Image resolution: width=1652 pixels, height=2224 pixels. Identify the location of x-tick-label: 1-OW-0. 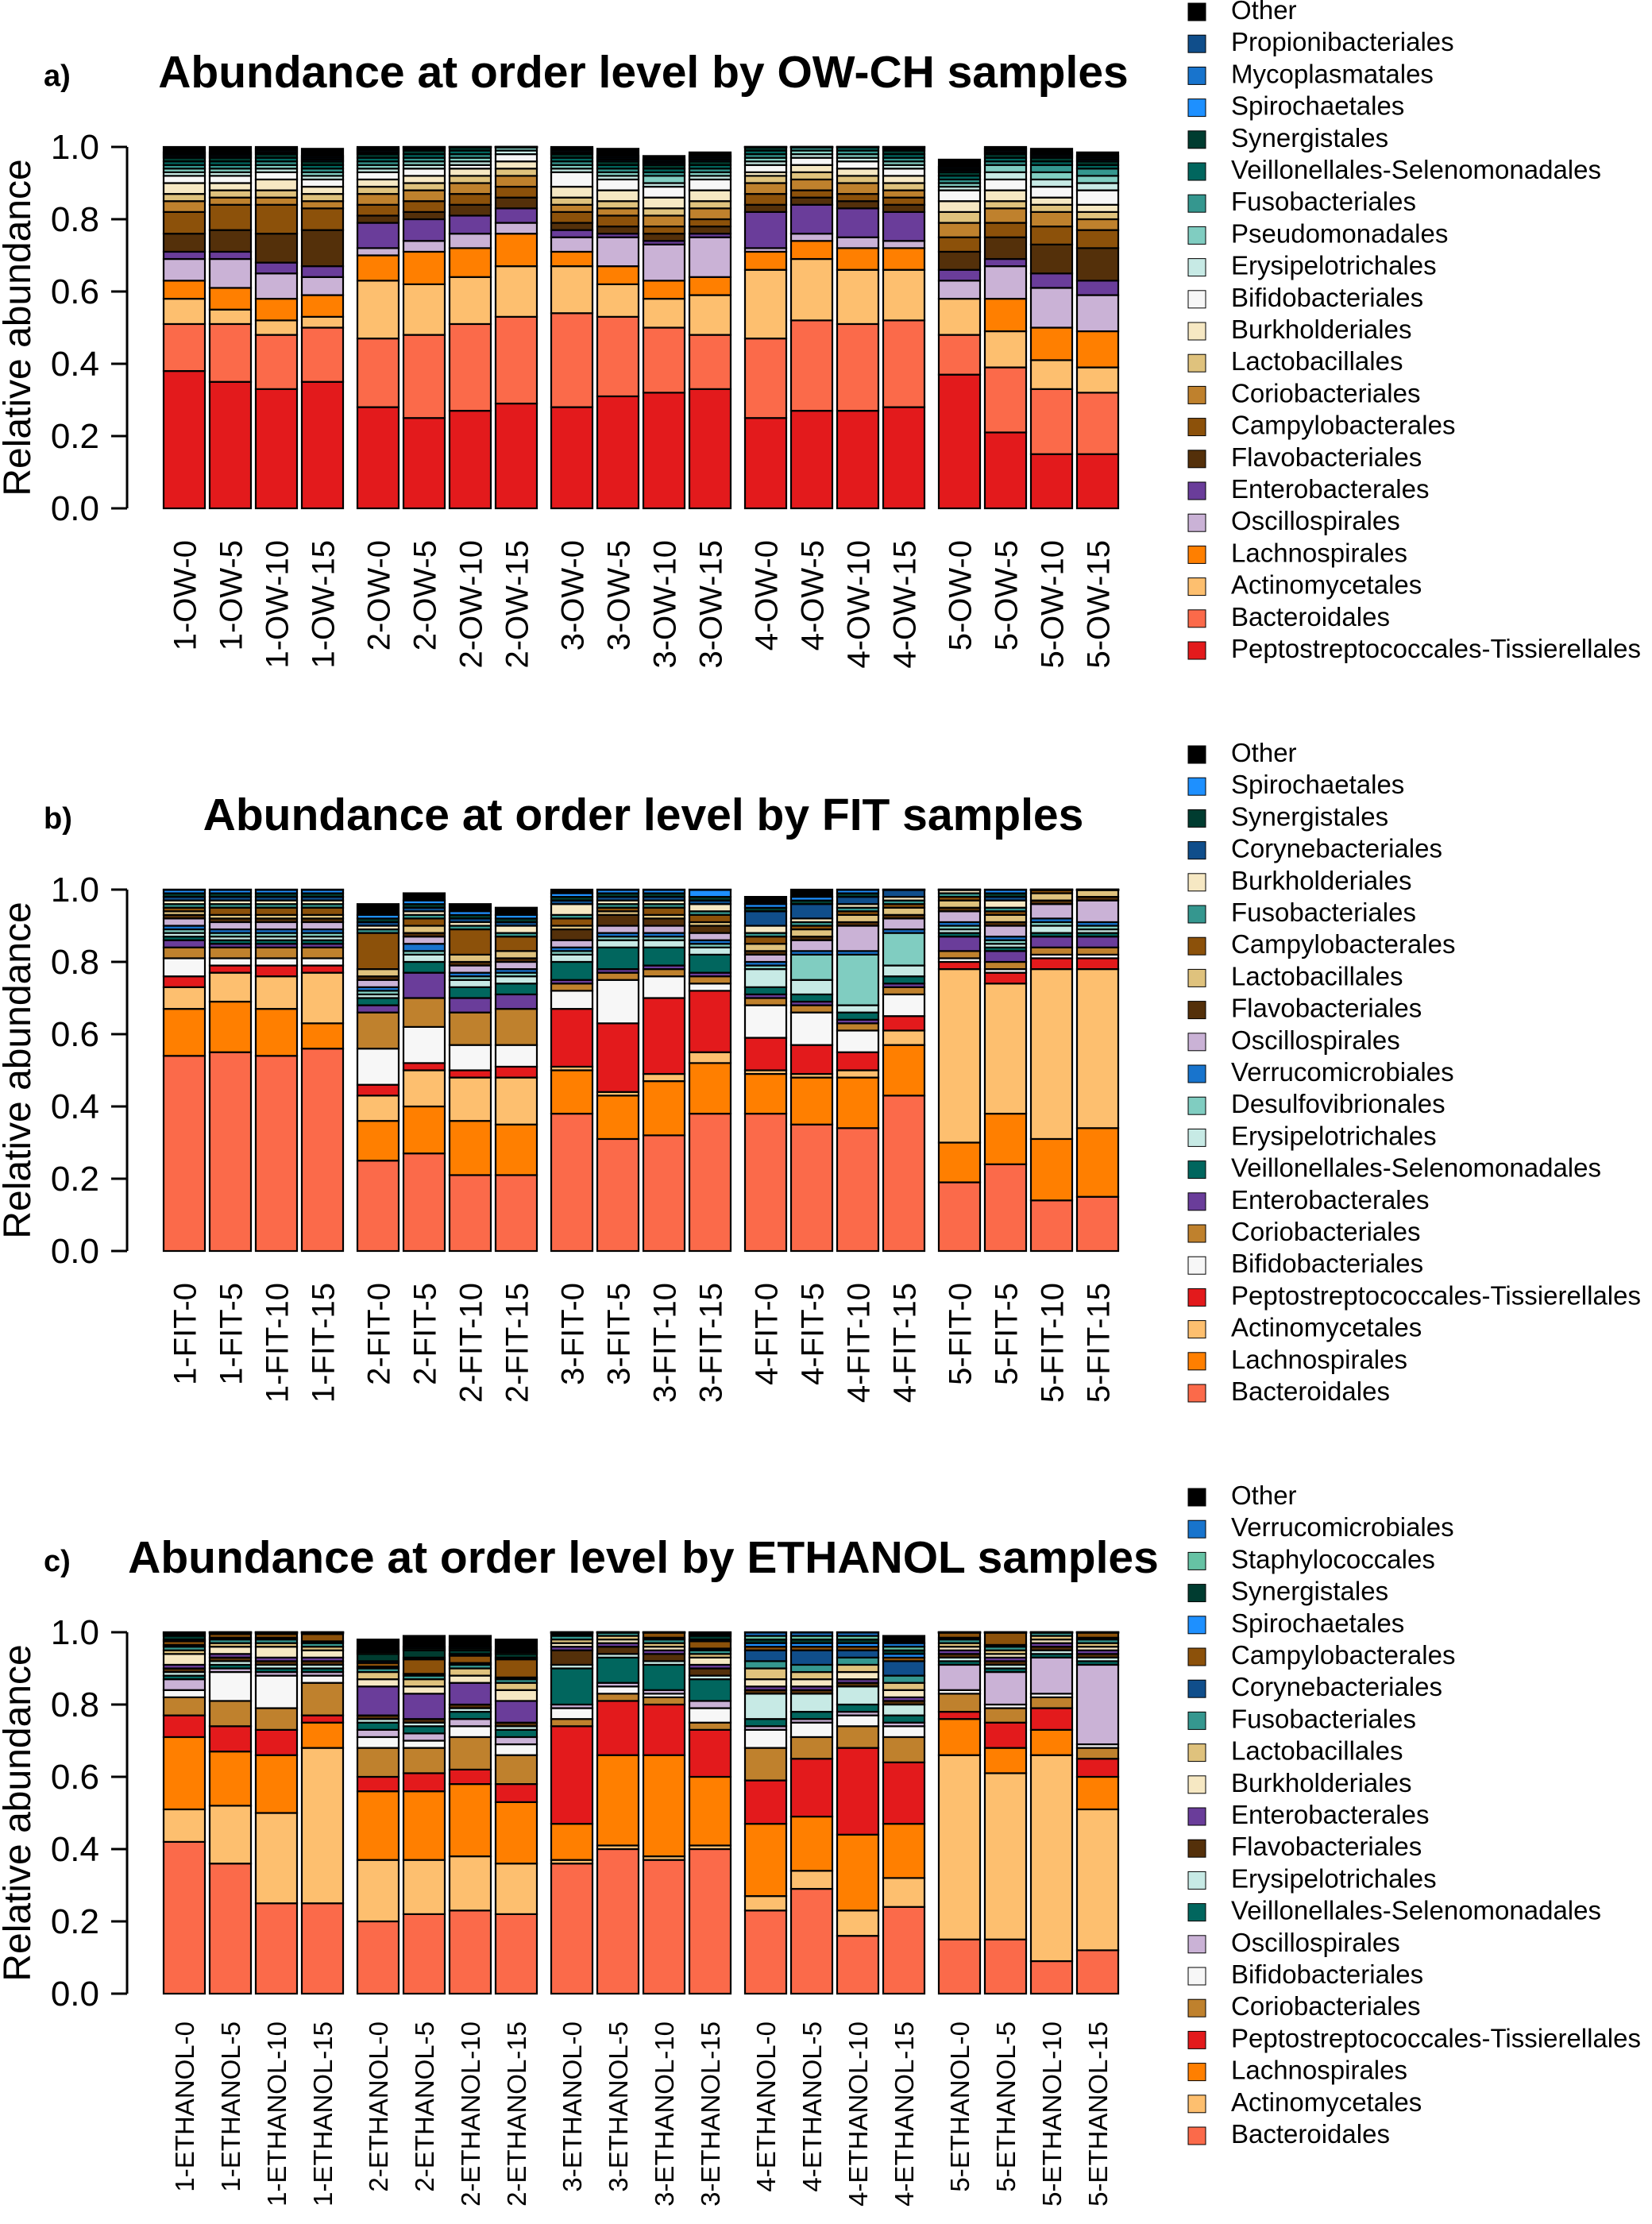
(185, 595).